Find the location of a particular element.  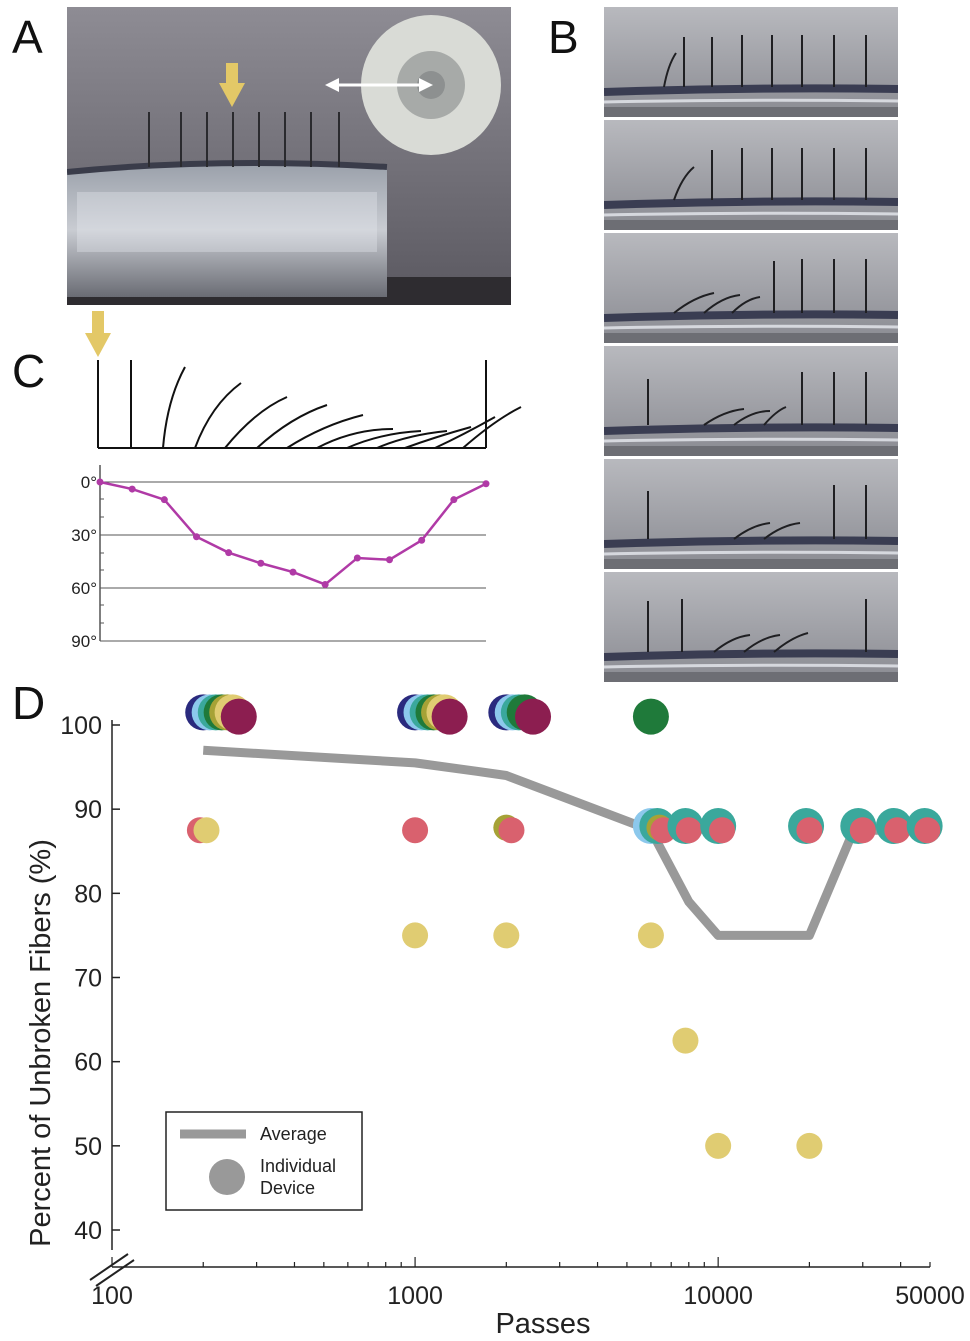

panel-c-graphic: 0° 30° 60° 90° is located at coordinates (296, 481).